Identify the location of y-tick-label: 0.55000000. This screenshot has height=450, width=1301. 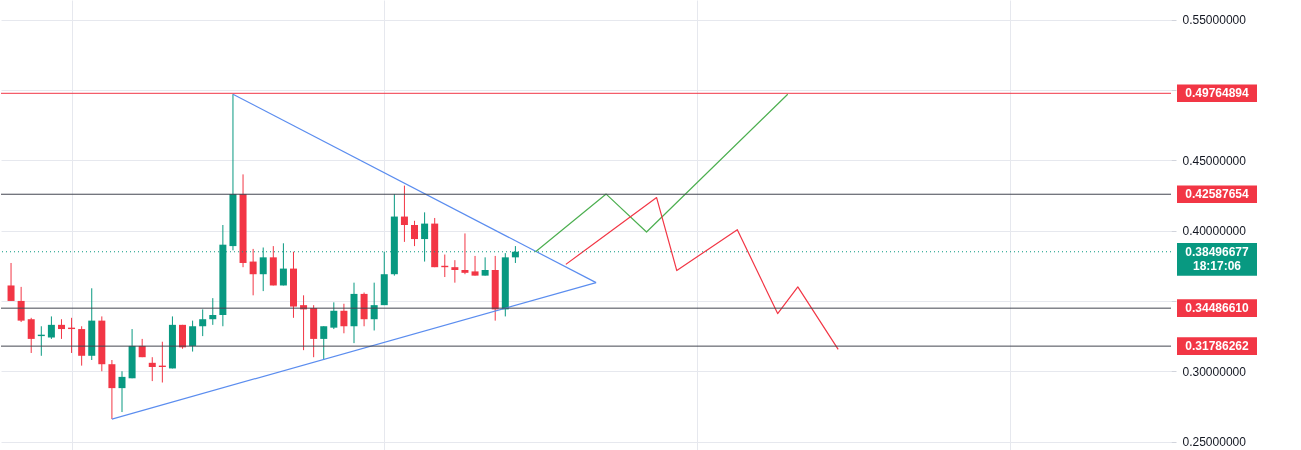
(1214, 20).